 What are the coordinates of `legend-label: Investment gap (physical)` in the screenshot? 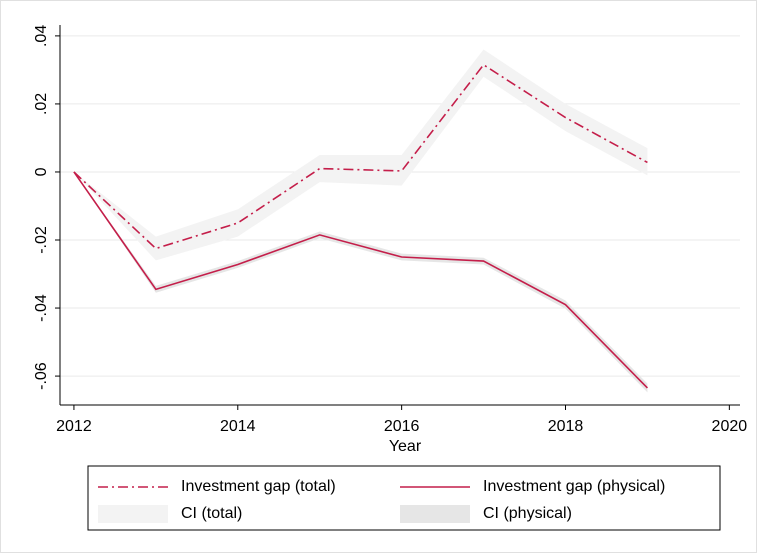 It's located at (574, 486).